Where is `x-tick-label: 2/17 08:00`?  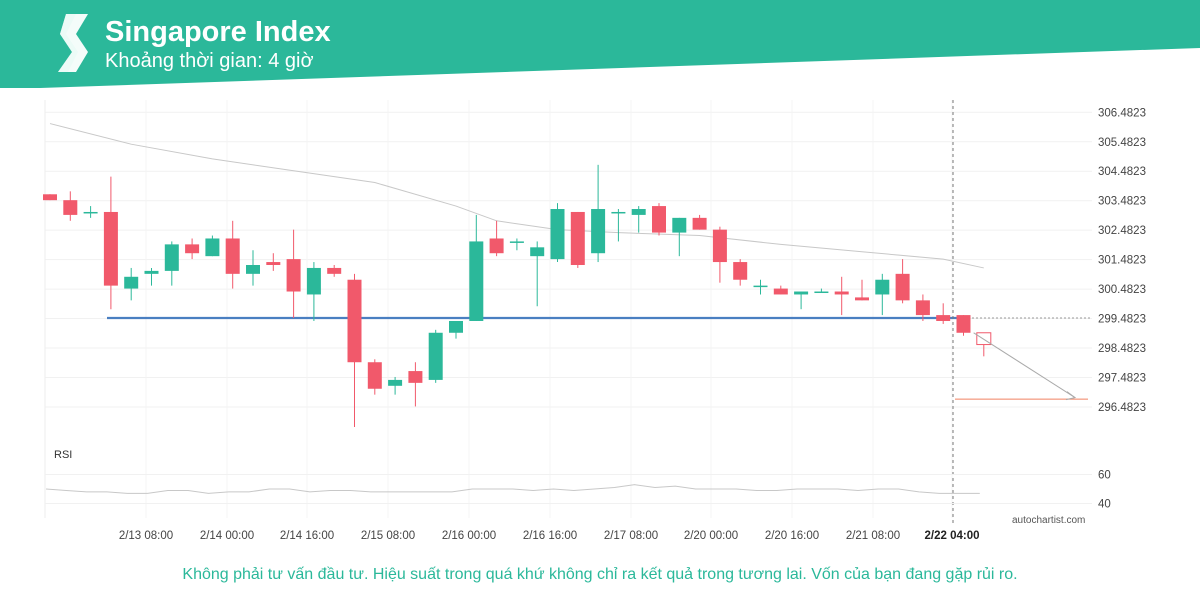
x-tick-label: 2/17 08:00 is located at coordinates (631, 536).